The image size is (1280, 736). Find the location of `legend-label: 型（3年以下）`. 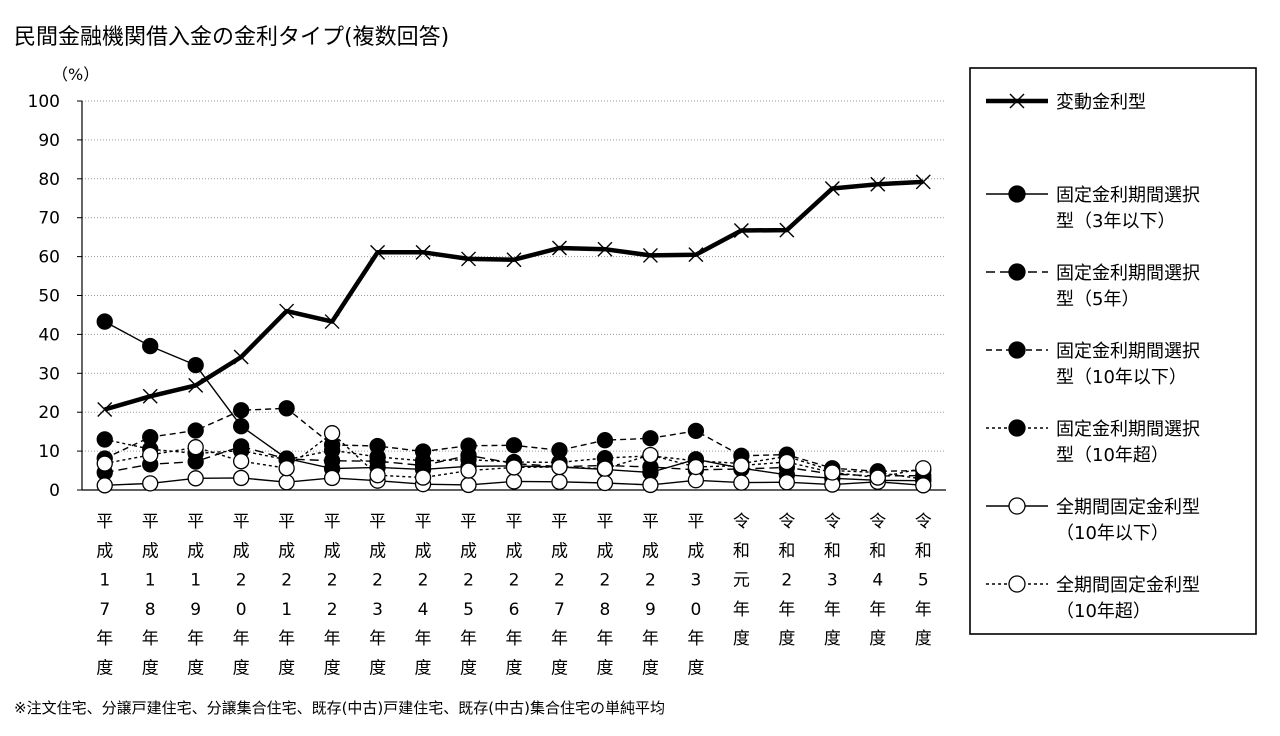

legend-label: 型（3年以下） is located at coordinates (1115, 221).